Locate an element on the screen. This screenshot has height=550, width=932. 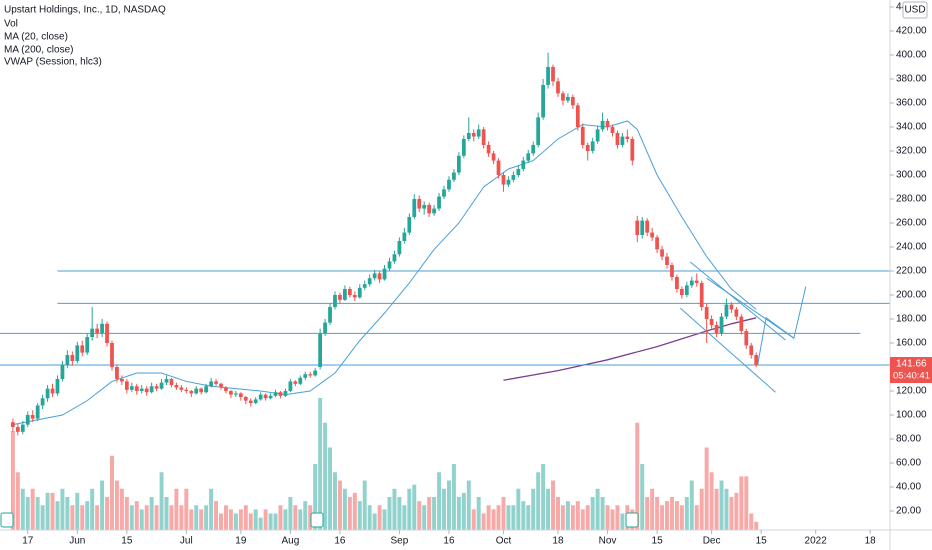
x-tick-label: 2022 is located at coordinates (816, 541).